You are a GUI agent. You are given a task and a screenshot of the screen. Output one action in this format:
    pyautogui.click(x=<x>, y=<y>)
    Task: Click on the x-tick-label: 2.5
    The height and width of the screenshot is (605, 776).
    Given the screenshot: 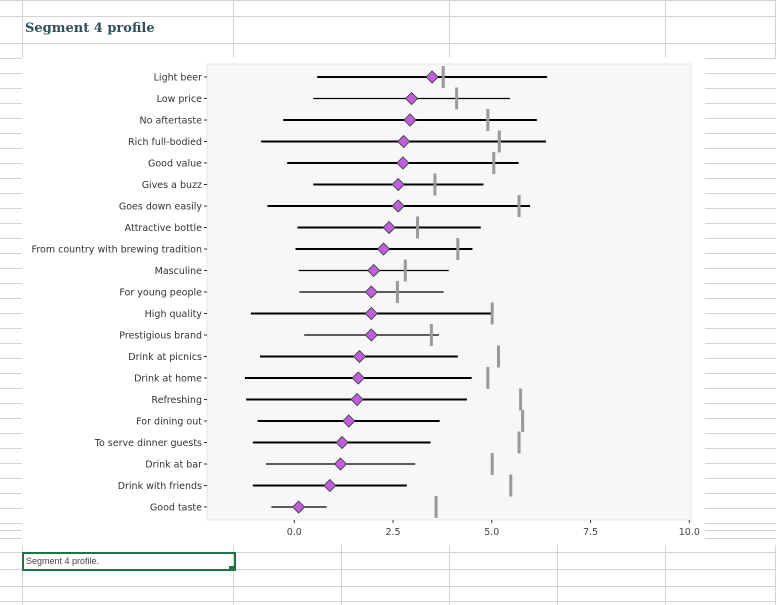 What is the action you would take?
    pyautogui.click(x=392, y=532)
    